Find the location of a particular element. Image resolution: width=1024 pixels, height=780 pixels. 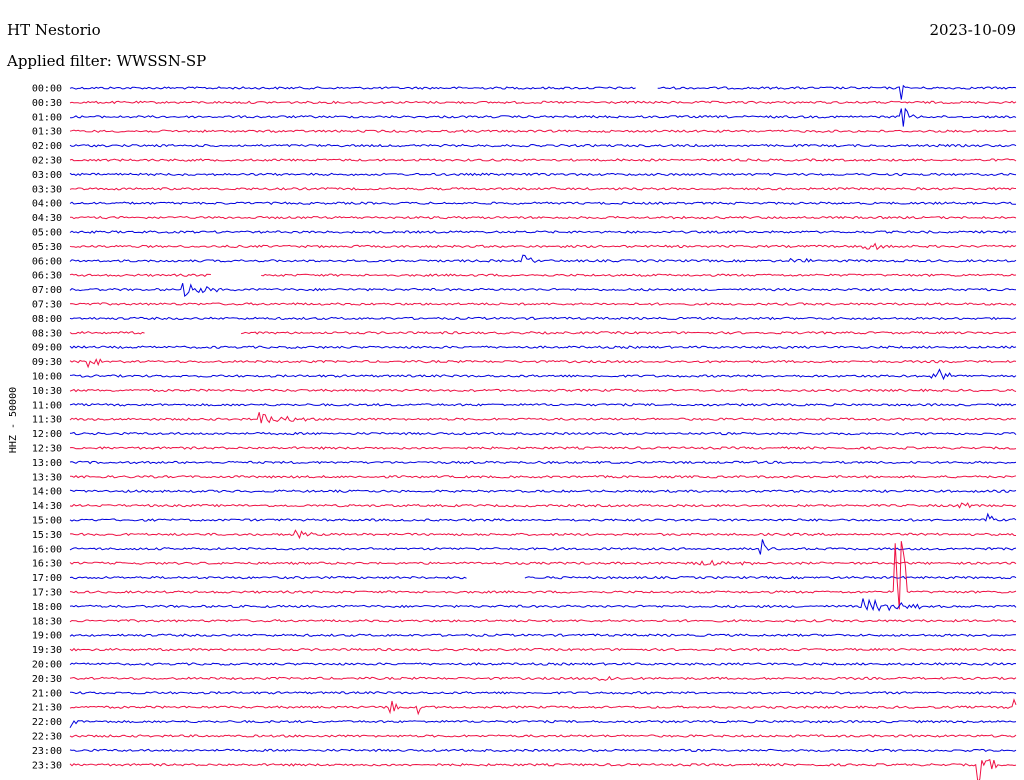

row-time-label: 16:00 is located at coordinates (47, 549).